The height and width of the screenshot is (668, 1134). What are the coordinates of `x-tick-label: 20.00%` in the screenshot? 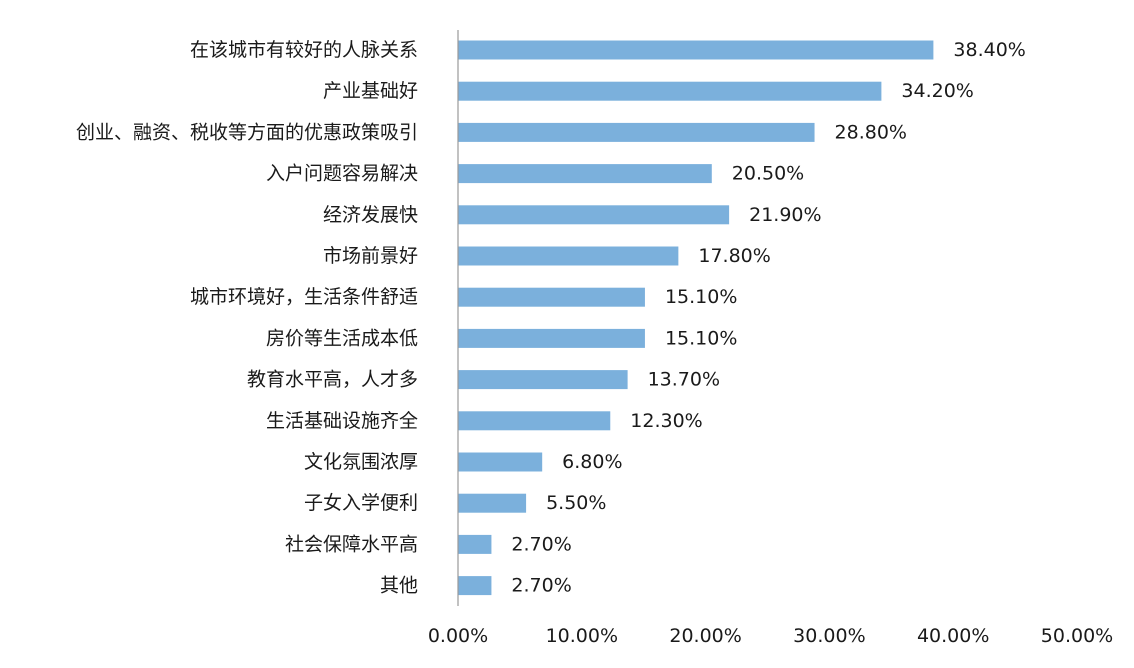 It's located at (705, 636).